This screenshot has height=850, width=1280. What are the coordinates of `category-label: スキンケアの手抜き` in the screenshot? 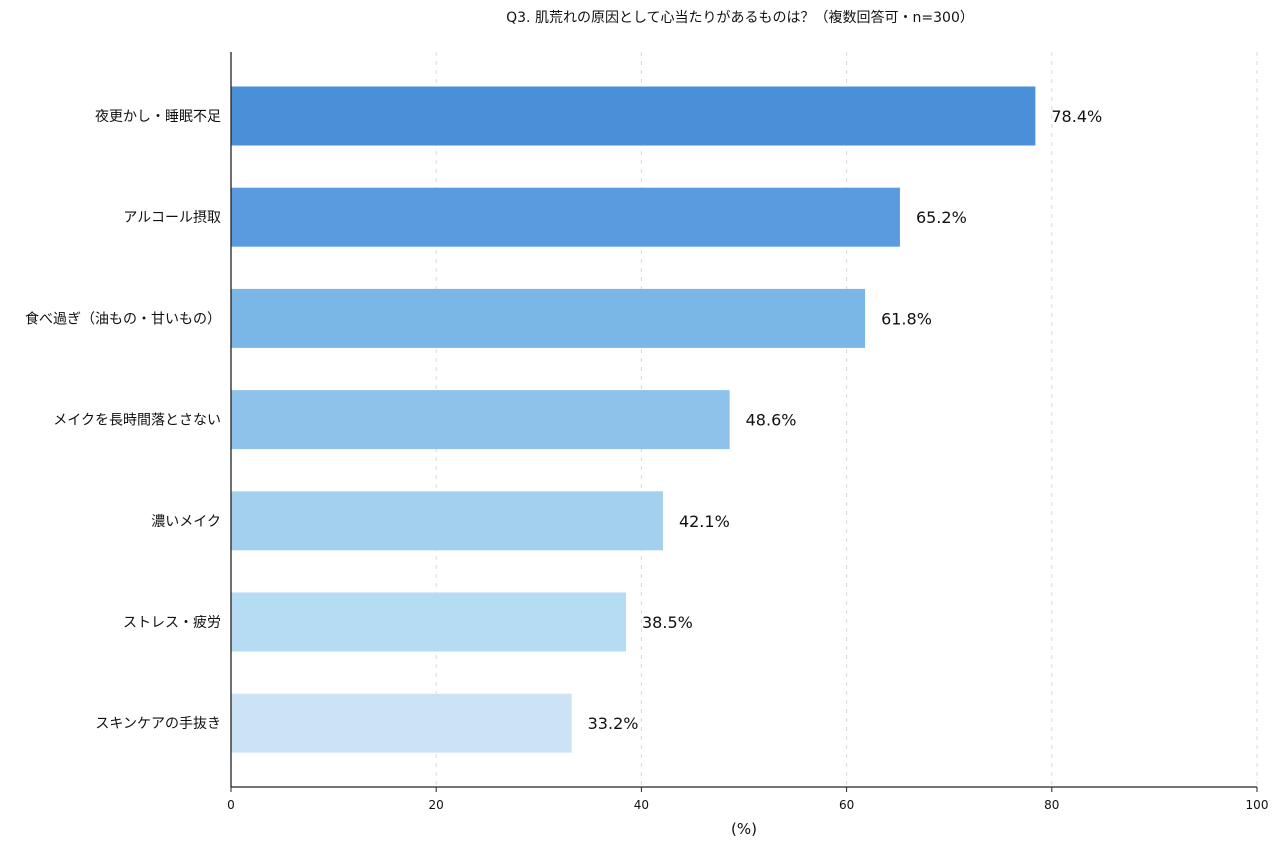 It's located at (158, 724).